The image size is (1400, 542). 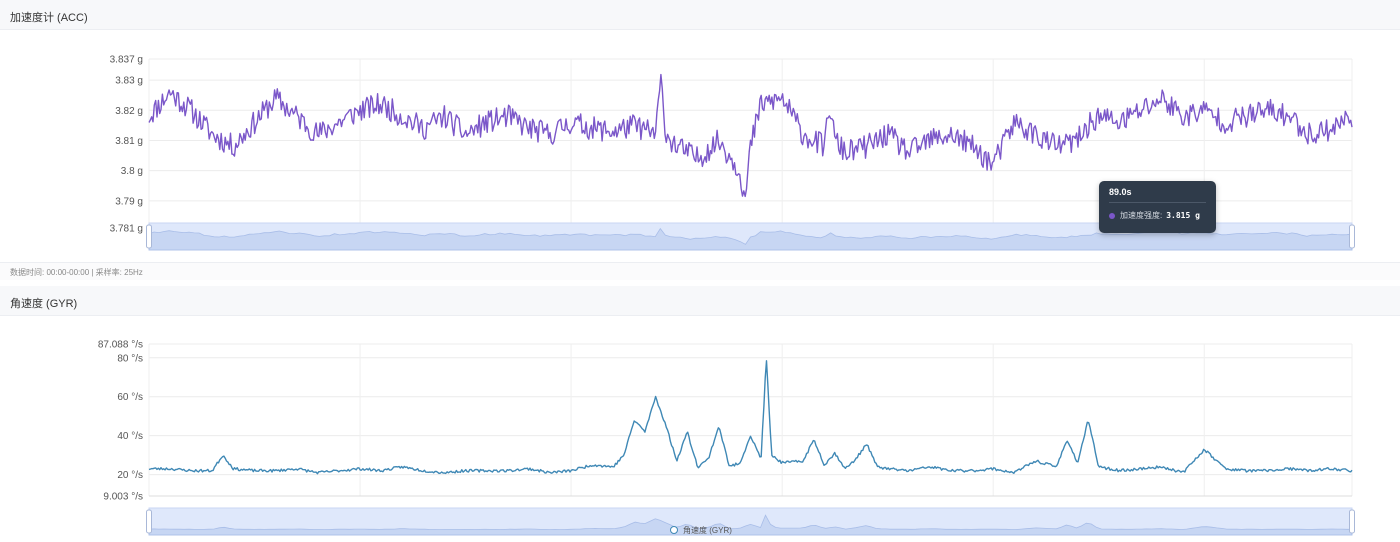 What do you see at coordinates (120, 345) in the screenshot?
I see `y-tick-label: 87.088 °/s` at bounding box center [120, 345].